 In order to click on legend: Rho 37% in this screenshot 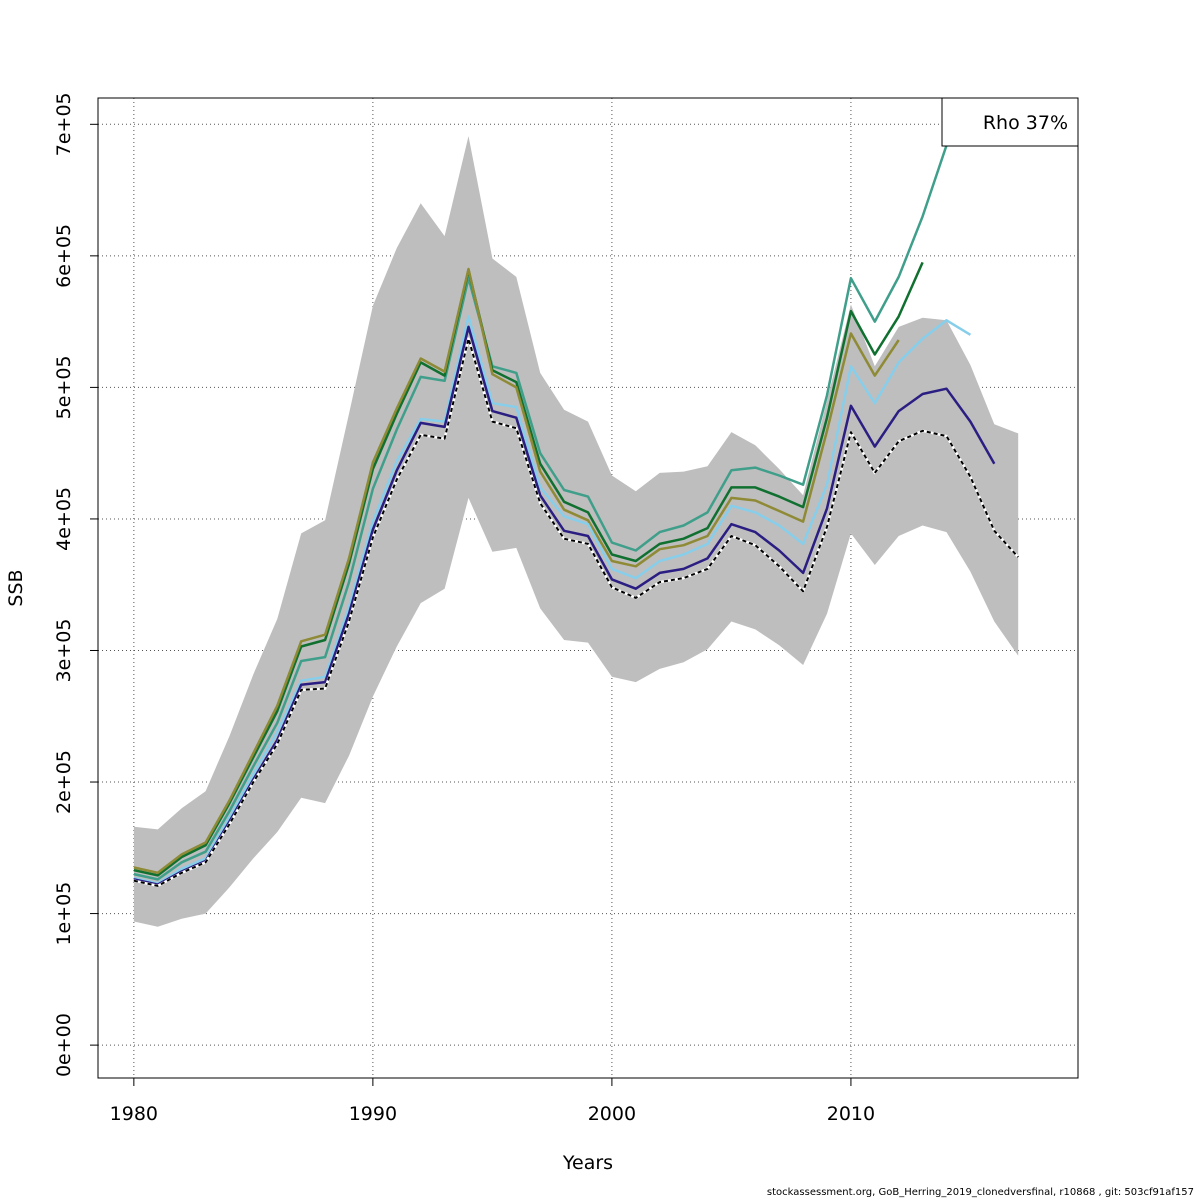, I will do `click(1010, 122)`.